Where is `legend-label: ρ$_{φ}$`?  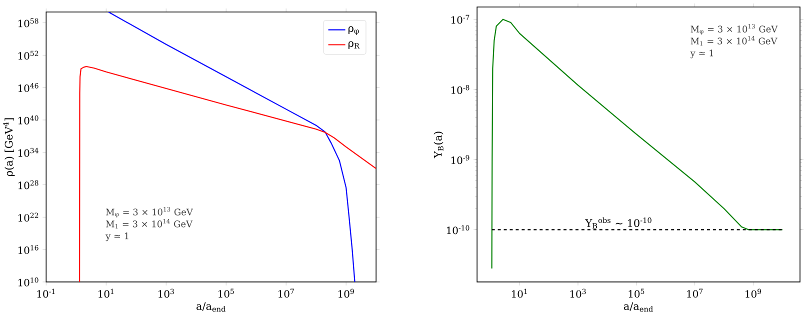 legend-label: ρ$_{φ}$ is located at coordinates (353, 31).